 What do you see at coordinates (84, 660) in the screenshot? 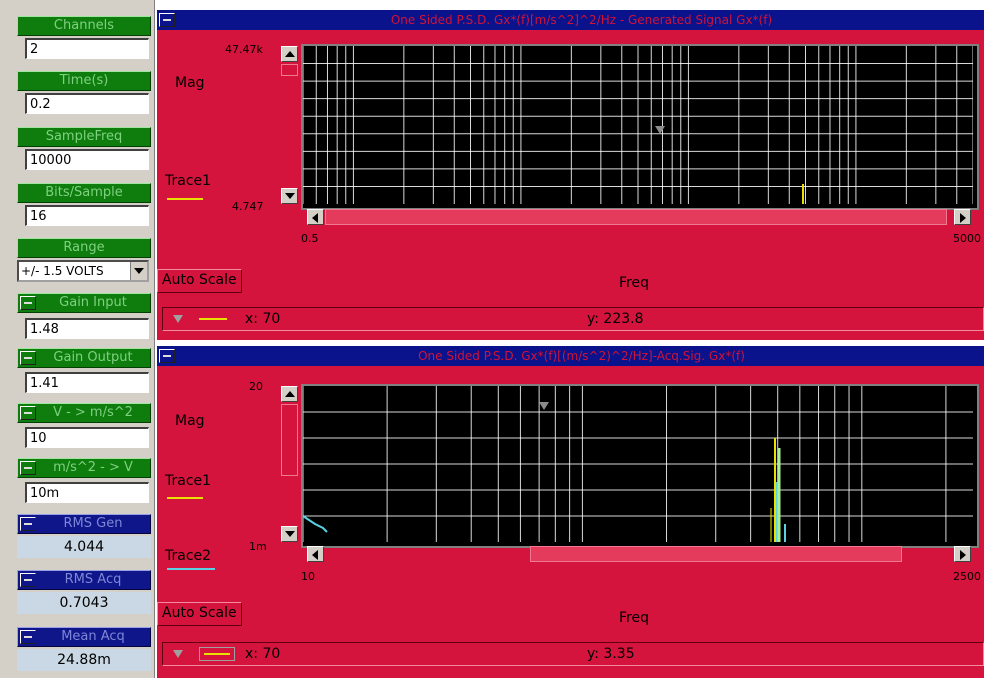
I see `mean-acq-value: 24.88m` at bounding box center [84, 660].